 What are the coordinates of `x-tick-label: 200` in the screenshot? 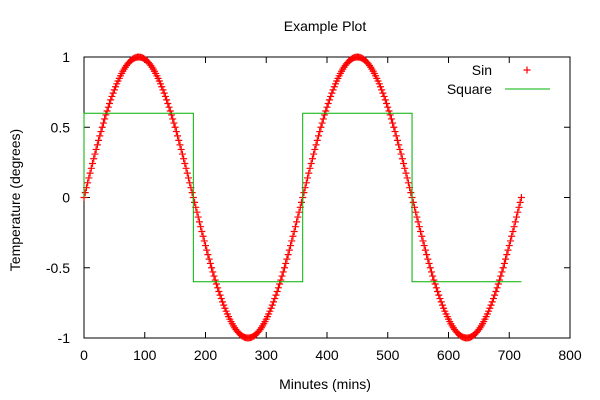 It's located at (206, 355).